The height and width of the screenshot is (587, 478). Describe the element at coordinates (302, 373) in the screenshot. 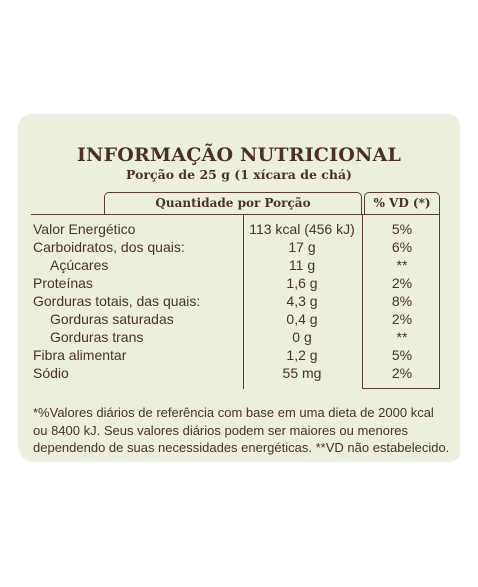

I see `nutrient-amount: 55 mg` at that location.